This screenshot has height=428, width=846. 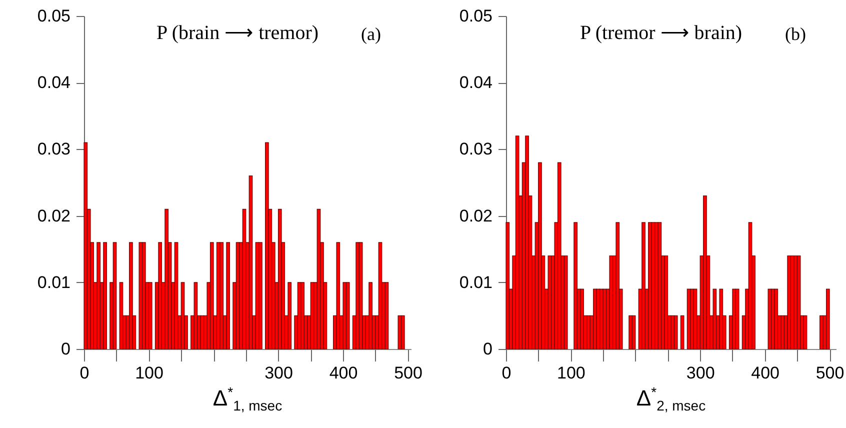 What do you see at coordinates (661, 33) in the screenshot?
I see `chart-title: P (tremor ⟶ brain)` at bounding box center [661, 33].